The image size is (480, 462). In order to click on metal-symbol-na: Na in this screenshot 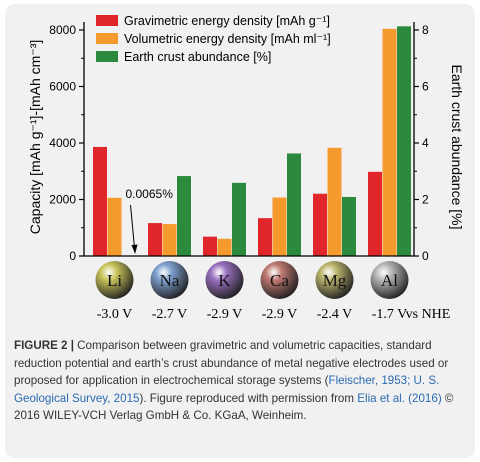, I will do `click(170, 280)`.